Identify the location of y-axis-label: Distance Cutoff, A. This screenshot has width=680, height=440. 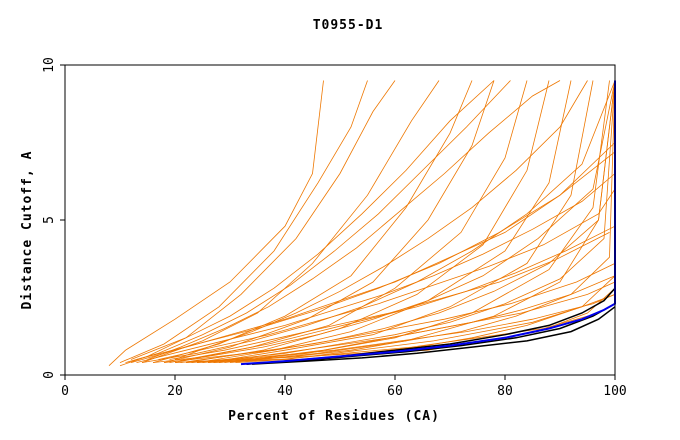
(27, 230).